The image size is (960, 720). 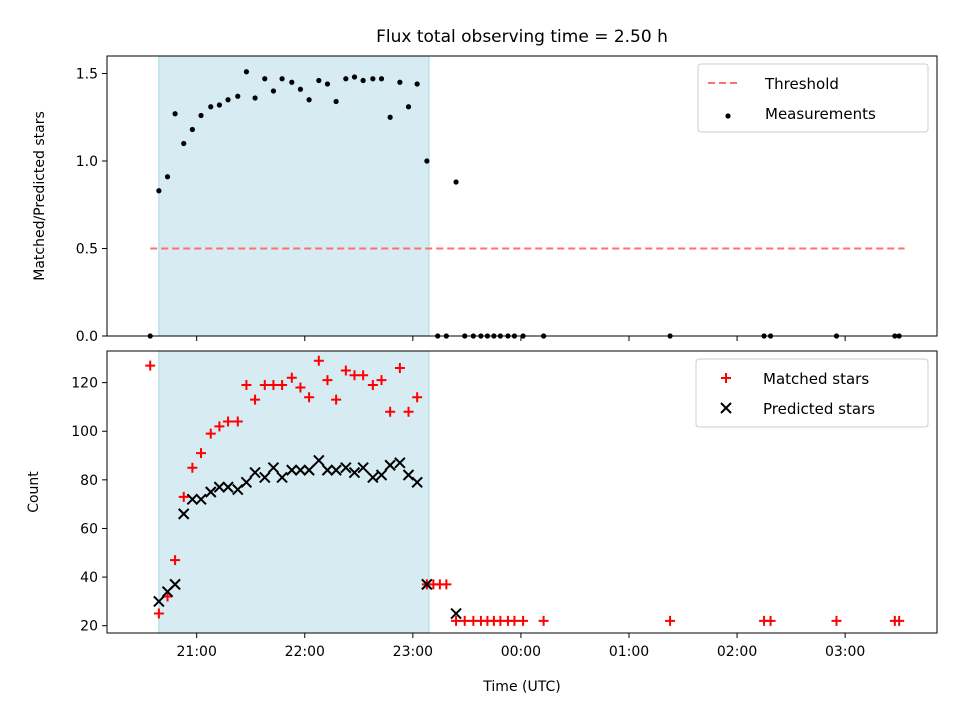 I want to click on x-axis-label: Time (UTC), so click(x=521, y=687).